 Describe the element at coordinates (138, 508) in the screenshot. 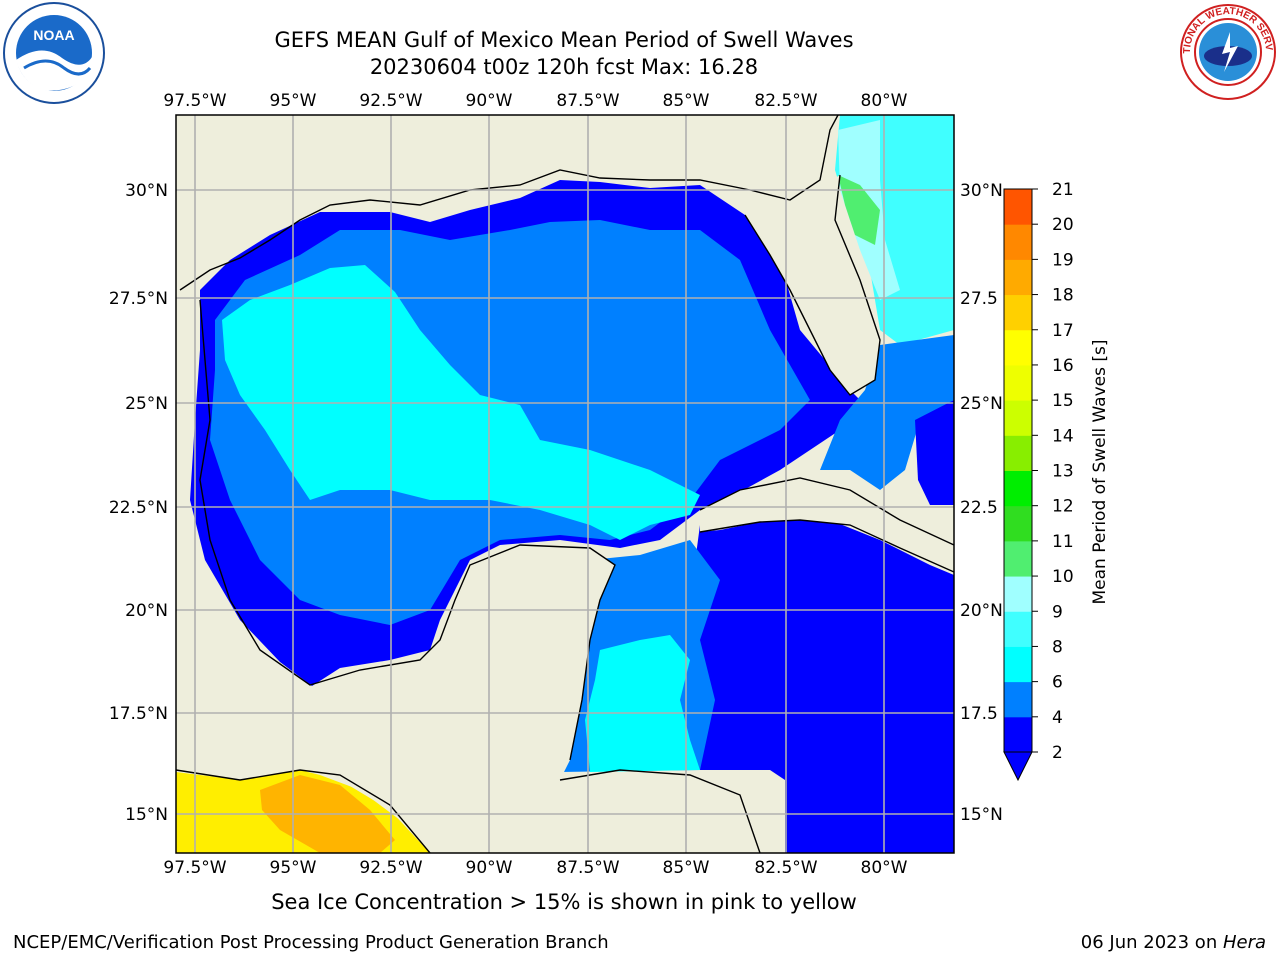

I see `lat-label-left: 22.5°N` at that location.